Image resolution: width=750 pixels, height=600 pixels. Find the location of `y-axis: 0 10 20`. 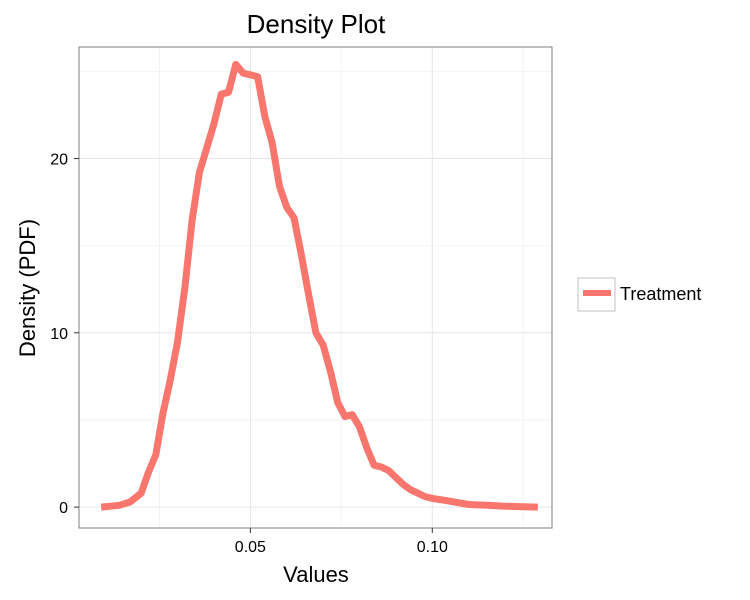

y-axis: 0 10 20 is located at coordinates (64, 334).